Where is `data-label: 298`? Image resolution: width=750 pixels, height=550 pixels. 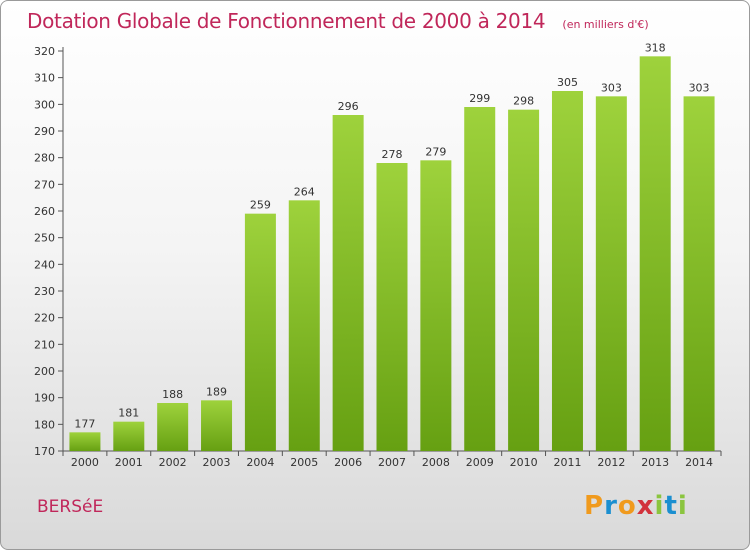
data-label: 298 is located at coordinates (523, 101).